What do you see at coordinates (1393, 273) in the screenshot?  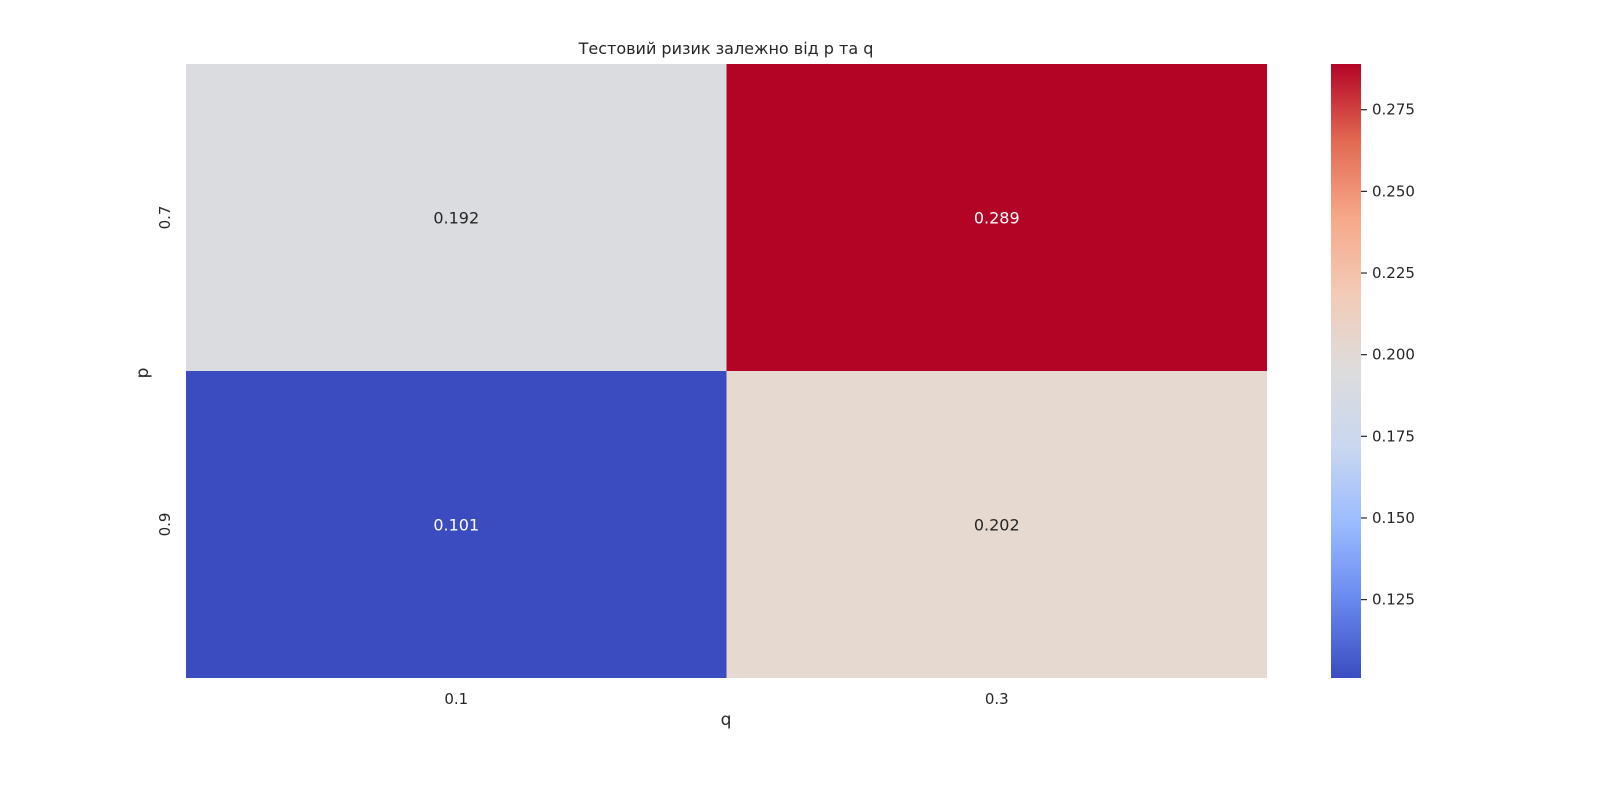 I see `colorbar-tick-label: 0.225` at bounding box center [1393, 273].